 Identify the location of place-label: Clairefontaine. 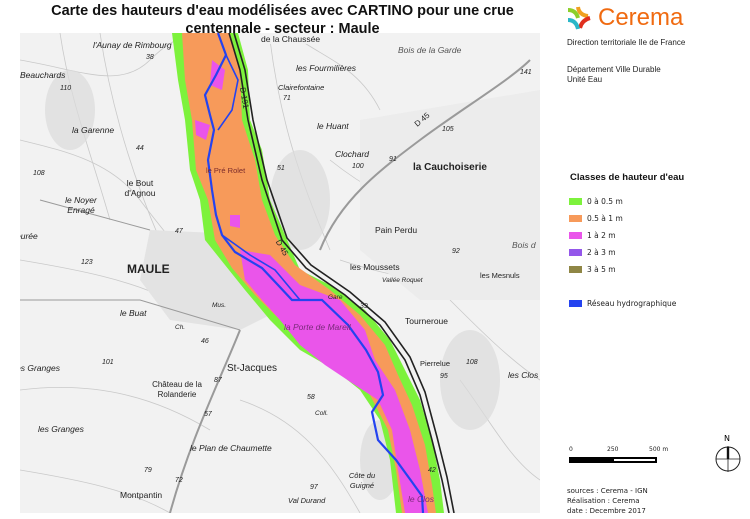
(301, 87).